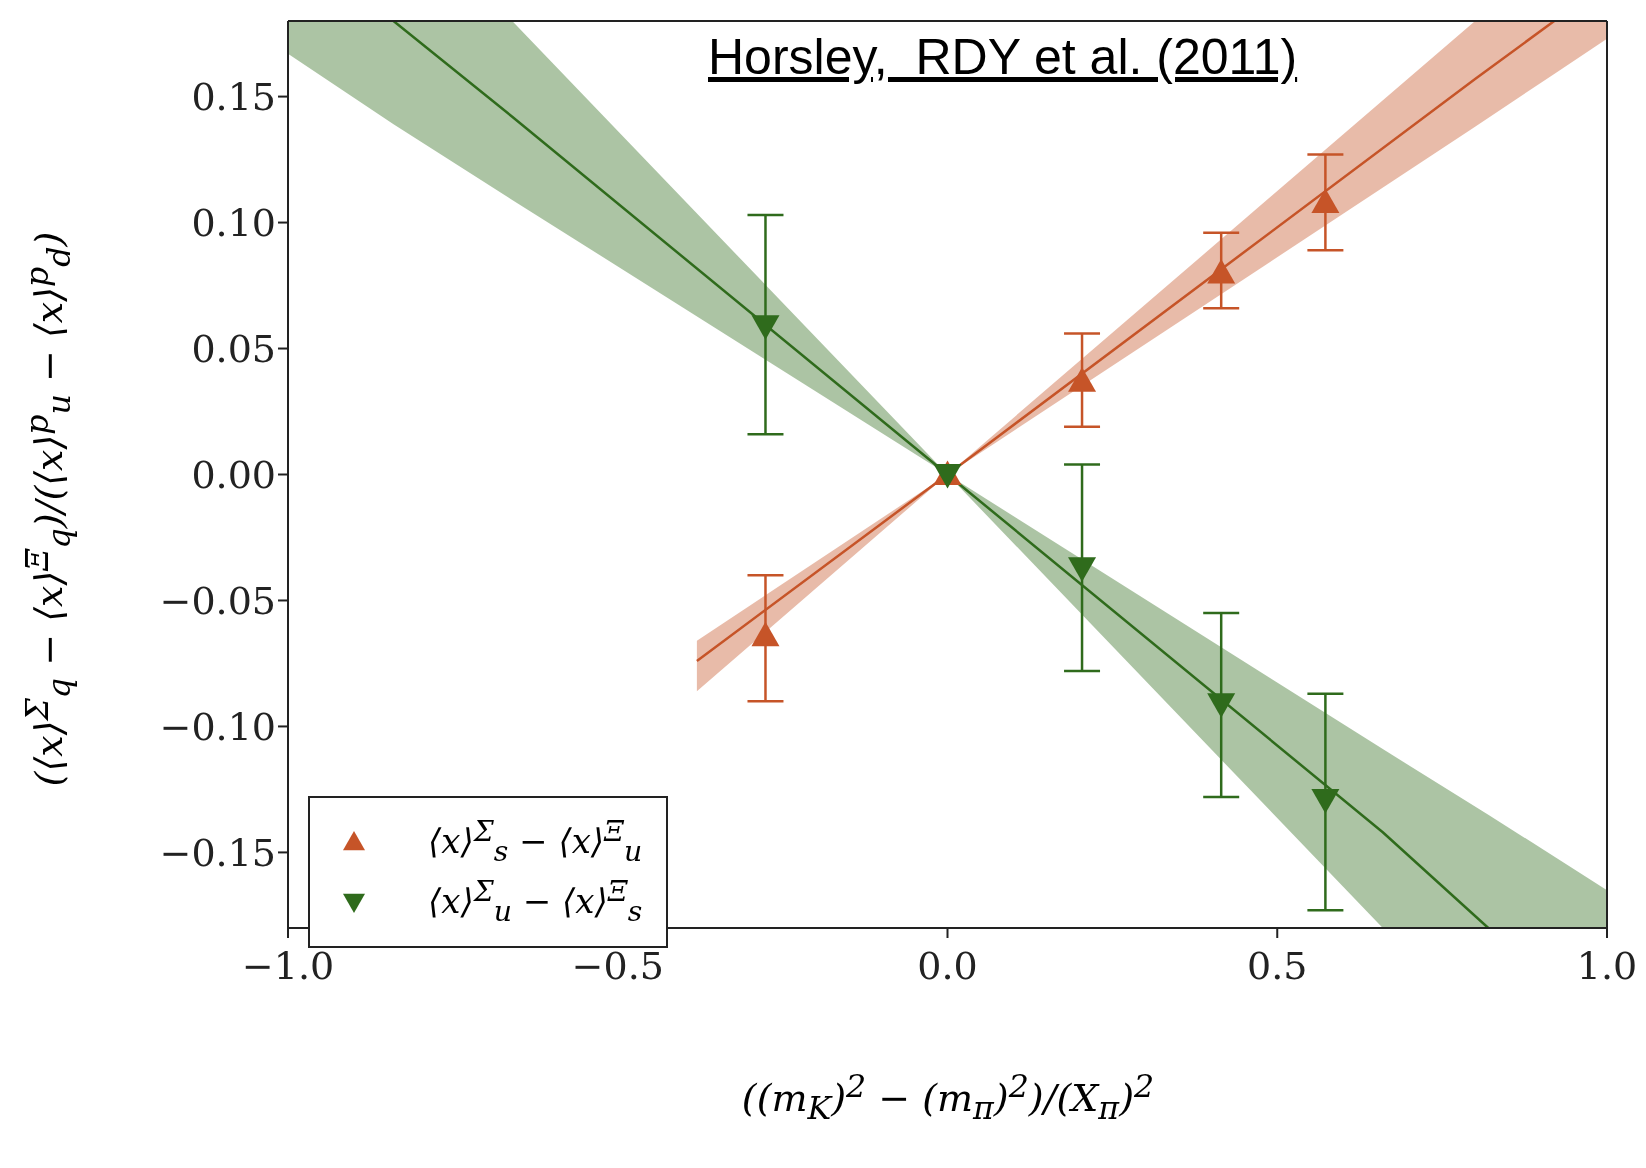 This screenshot has width=1646, height=1168. I want to click on y-tick-label: −0.10, so click(217, 726).